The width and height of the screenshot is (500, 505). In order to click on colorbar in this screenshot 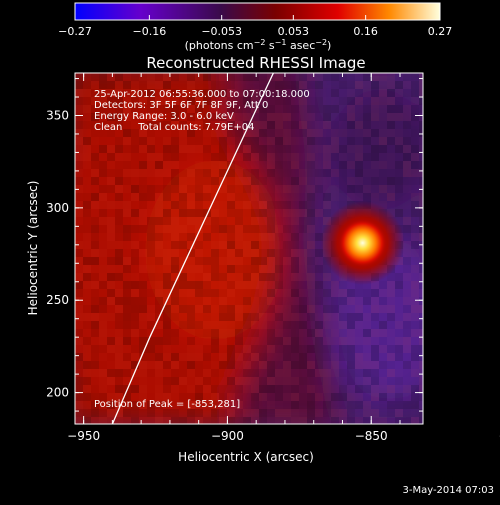, I will do `click(257, 11)`.